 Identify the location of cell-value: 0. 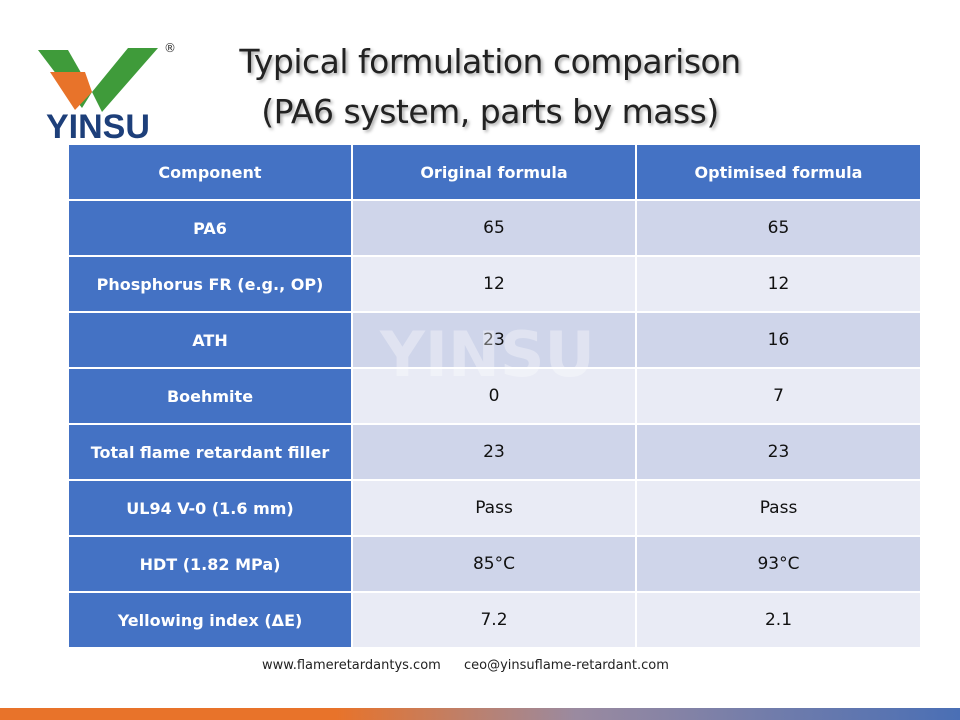
(494, 396).